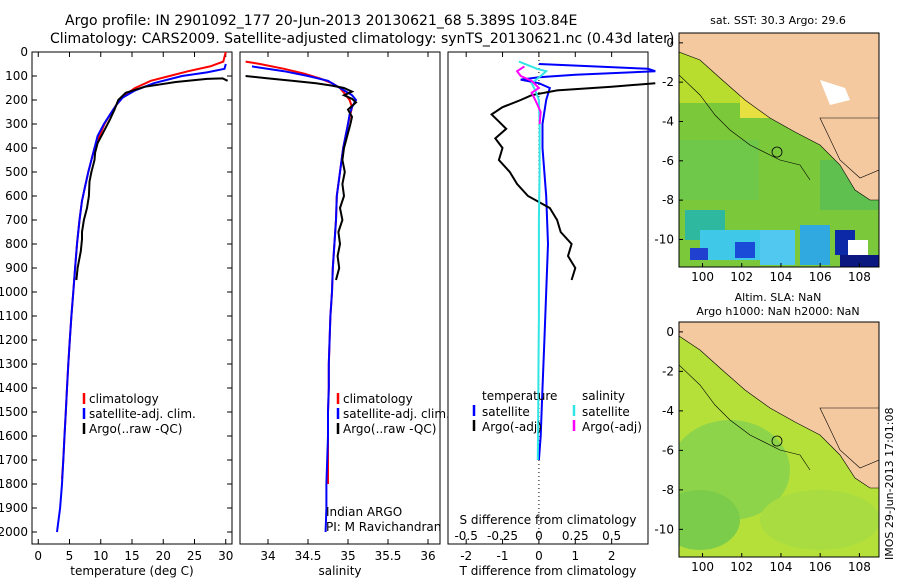 This screenshot has height=580, width=900. I want to click on x-tick-label: 35.5, so click(388, 556).